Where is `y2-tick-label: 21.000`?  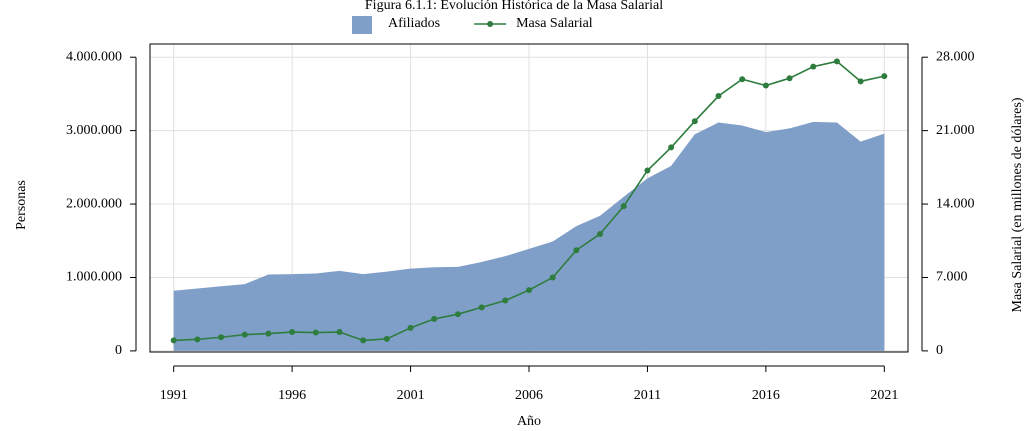
y2-tick-label: 21.000 is located at coordinates (955, 130).